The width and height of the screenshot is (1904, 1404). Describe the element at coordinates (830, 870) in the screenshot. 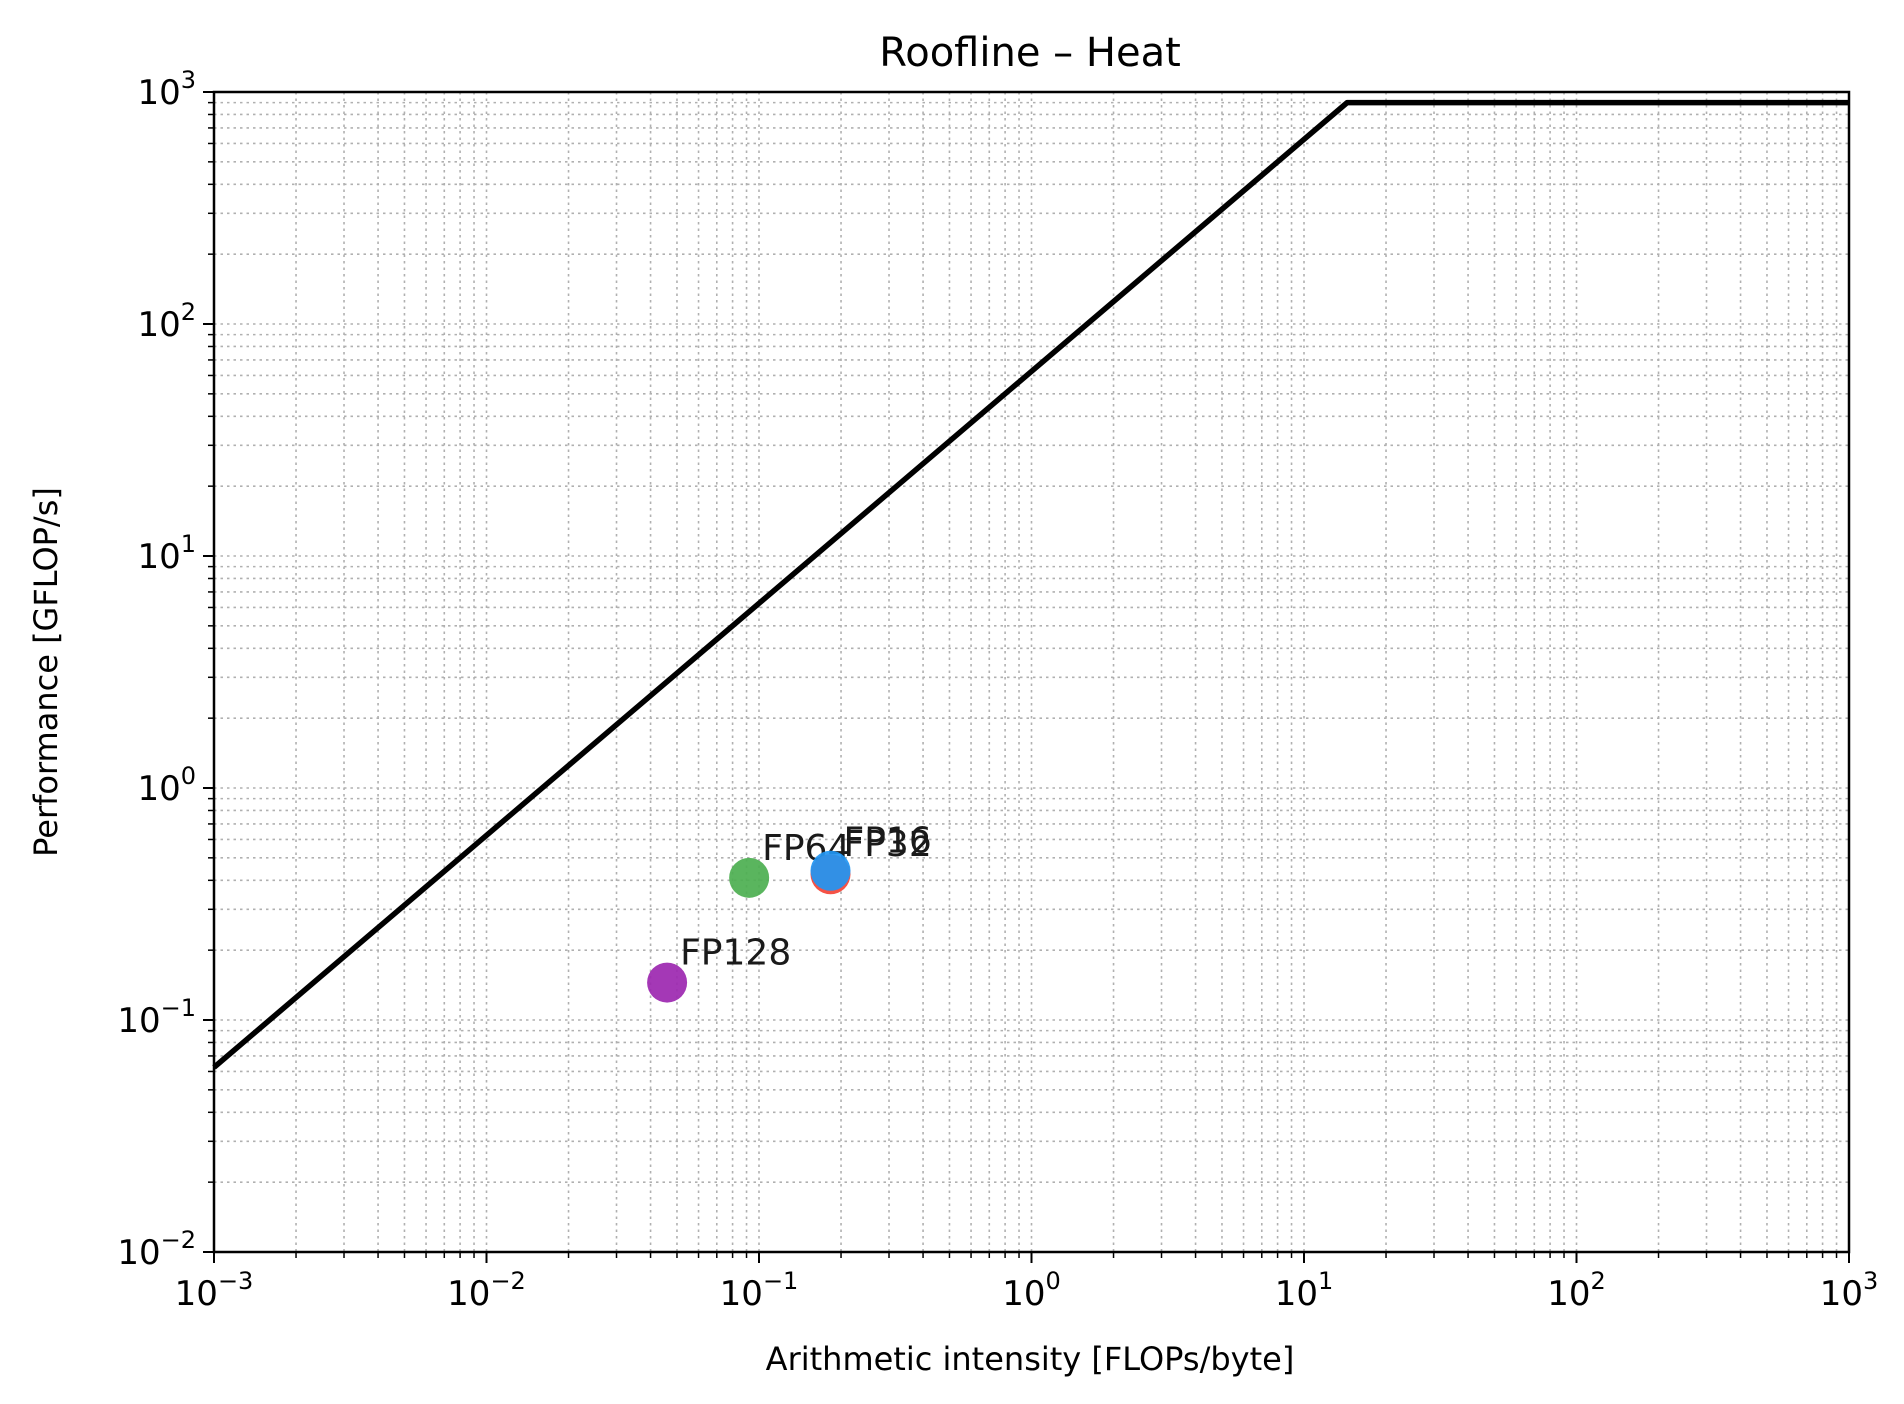

I see `data-point-fp16` at that location.